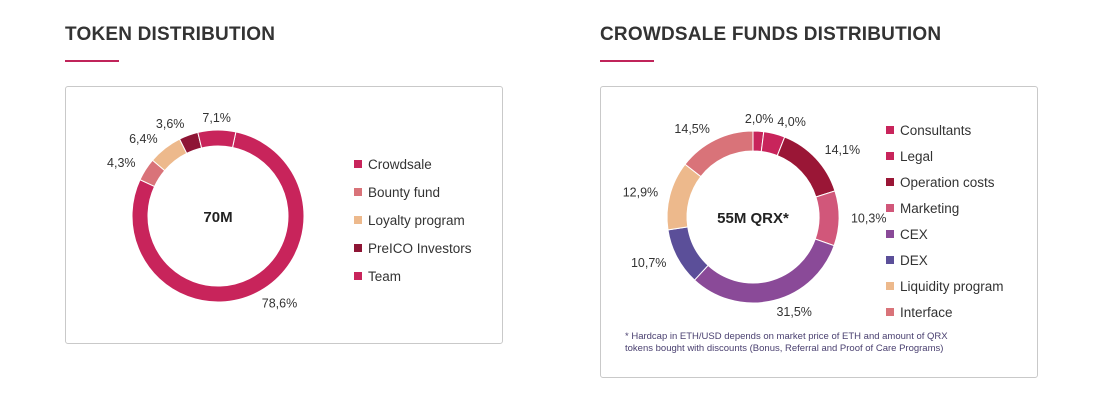 The width and height of the screenshot is (1105, 405). What do you see at coordinates (827, 218) in the screenshot?
I see `slice-marketing` at bounding box center [827, 218].